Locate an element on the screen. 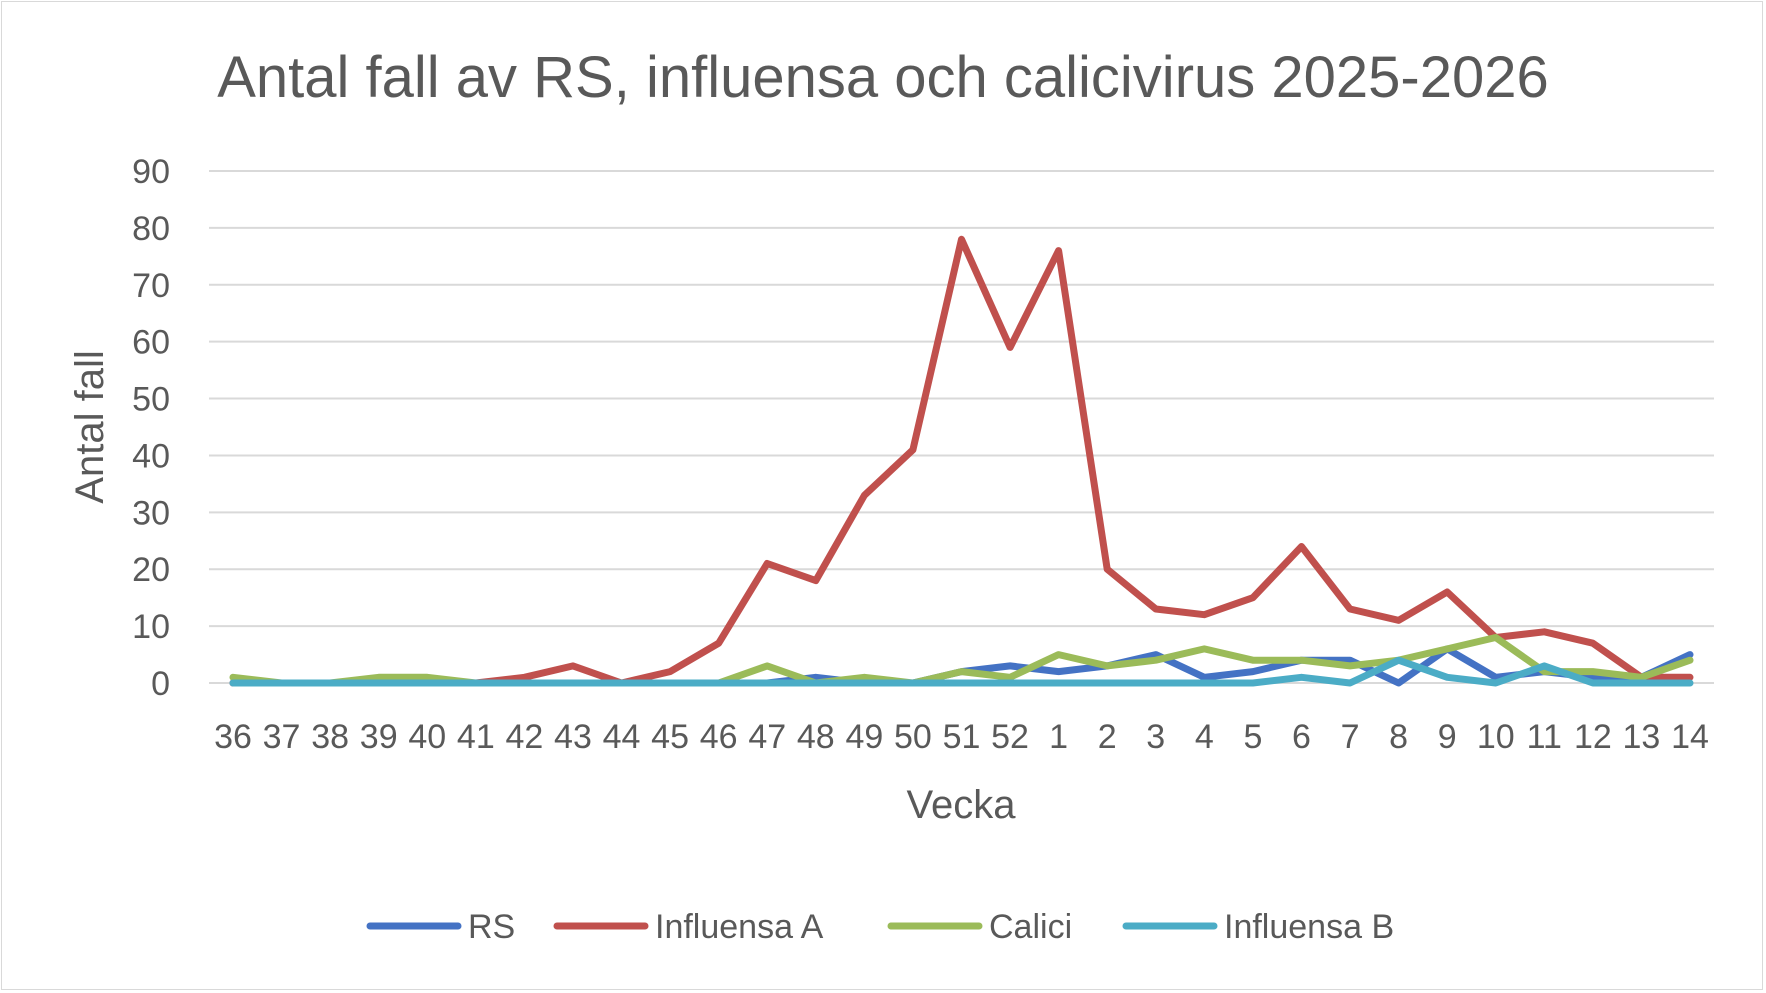 Image resolution: width=1766 pixels, height=993 pixels. x-tick-label: 10 is located at coordinates (1496, 737).